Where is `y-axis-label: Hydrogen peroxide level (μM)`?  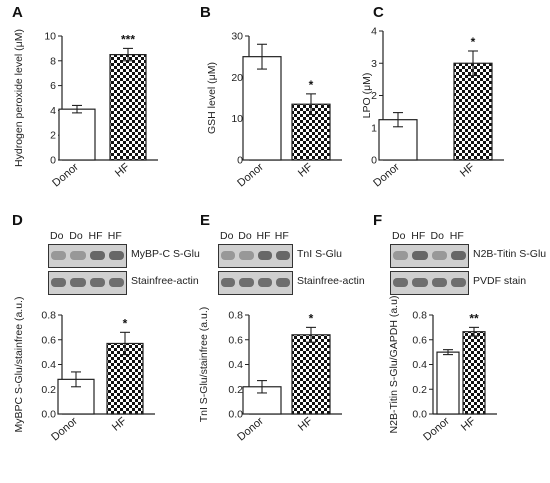
y-axis-label: Hydrogen peroxide level (μM) is located at coordinates (19, 98).